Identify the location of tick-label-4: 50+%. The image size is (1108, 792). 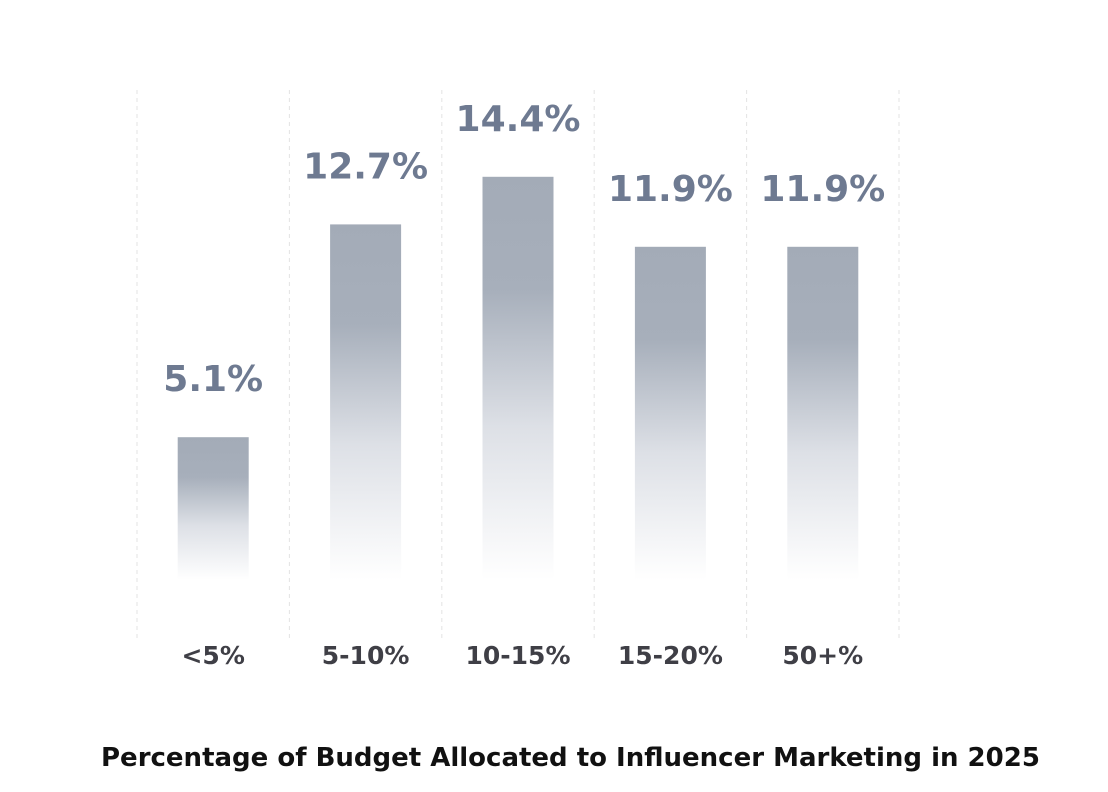
(822, 655).